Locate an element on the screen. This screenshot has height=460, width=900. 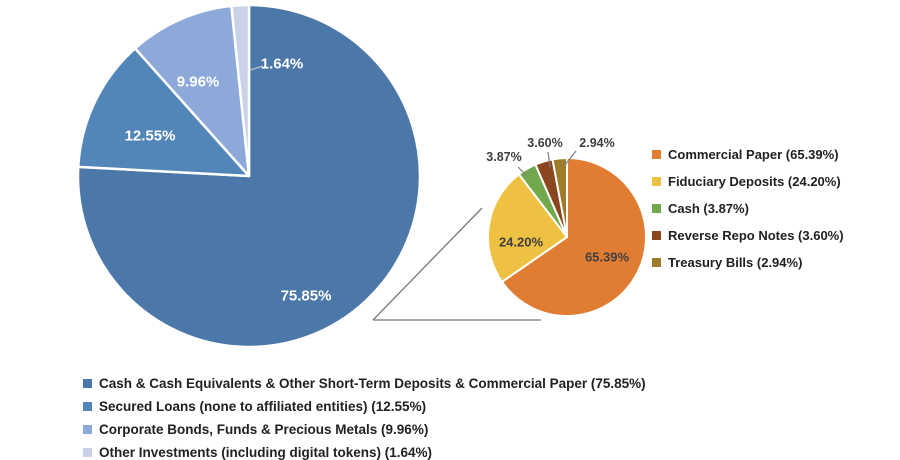
legend-swatch-commercial-paper is located at coordinates (656, 154).